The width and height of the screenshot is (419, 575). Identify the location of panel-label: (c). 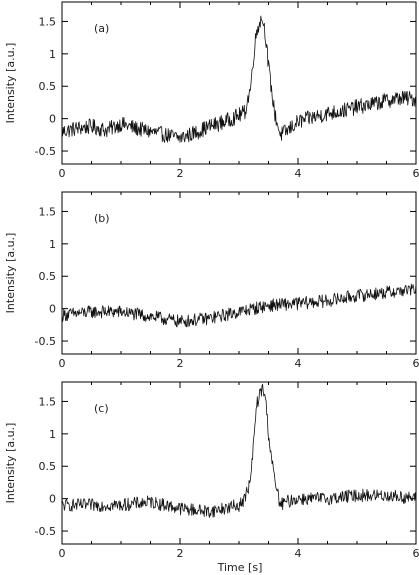
(101, 408).